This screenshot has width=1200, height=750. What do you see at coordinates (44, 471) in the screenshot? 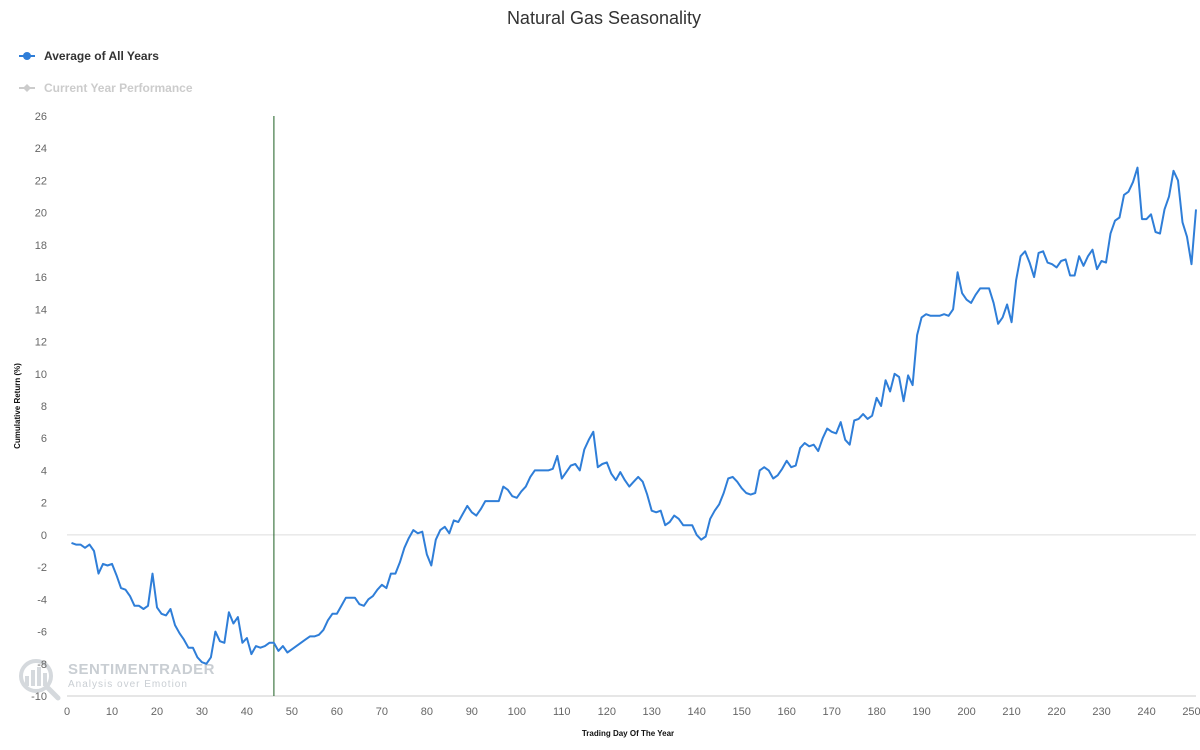
I see `y-tick-label: 4` at bounding box center [44, 471].